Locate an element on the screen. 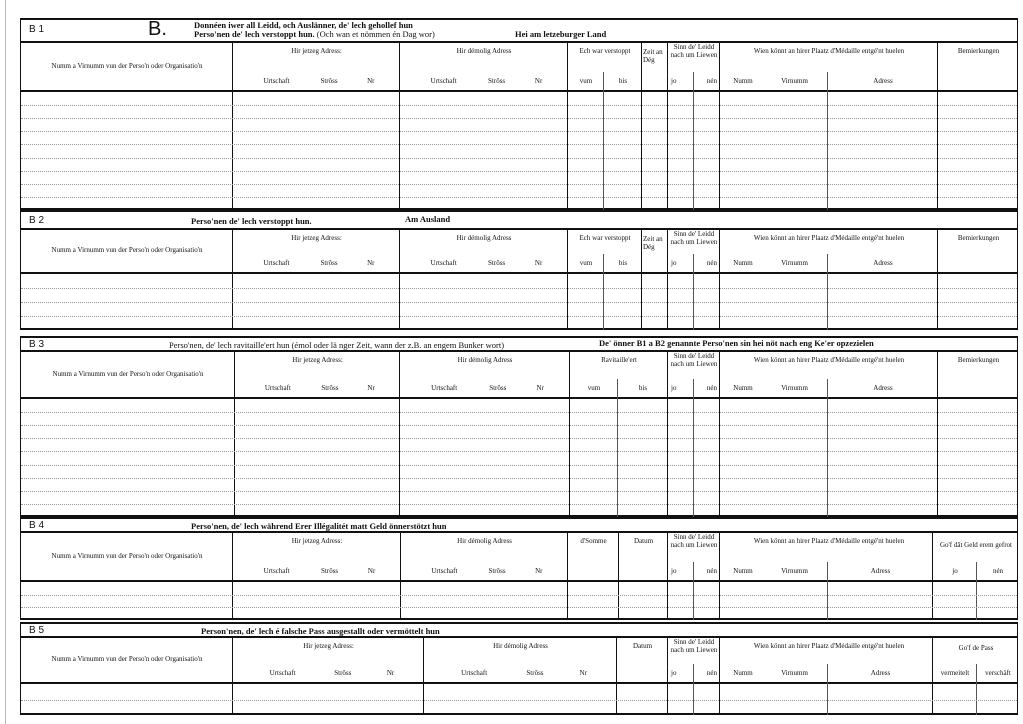 The height and width of the screenshot is (724, 1023). section-code: B 4 is located at coordinates (37, 525).